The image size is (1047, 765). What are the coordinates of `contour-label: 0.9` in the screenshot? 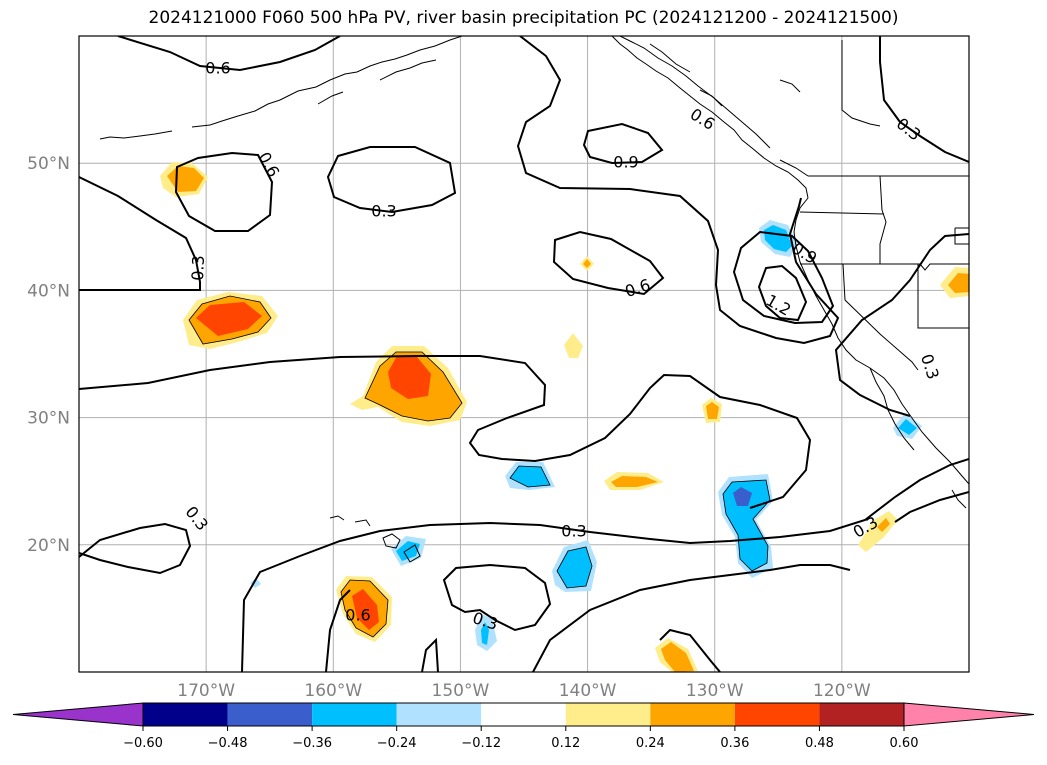 It's located at (625, 162).